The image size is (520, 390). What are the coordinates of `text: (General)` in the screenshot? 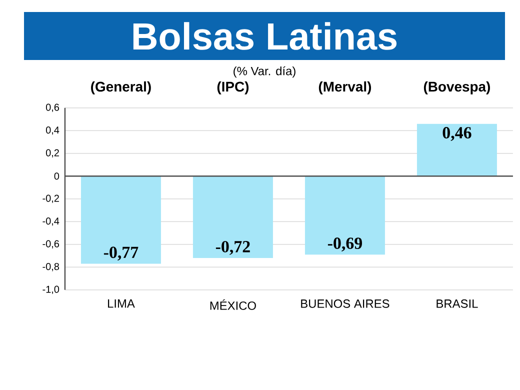 It's located at (121, 87).